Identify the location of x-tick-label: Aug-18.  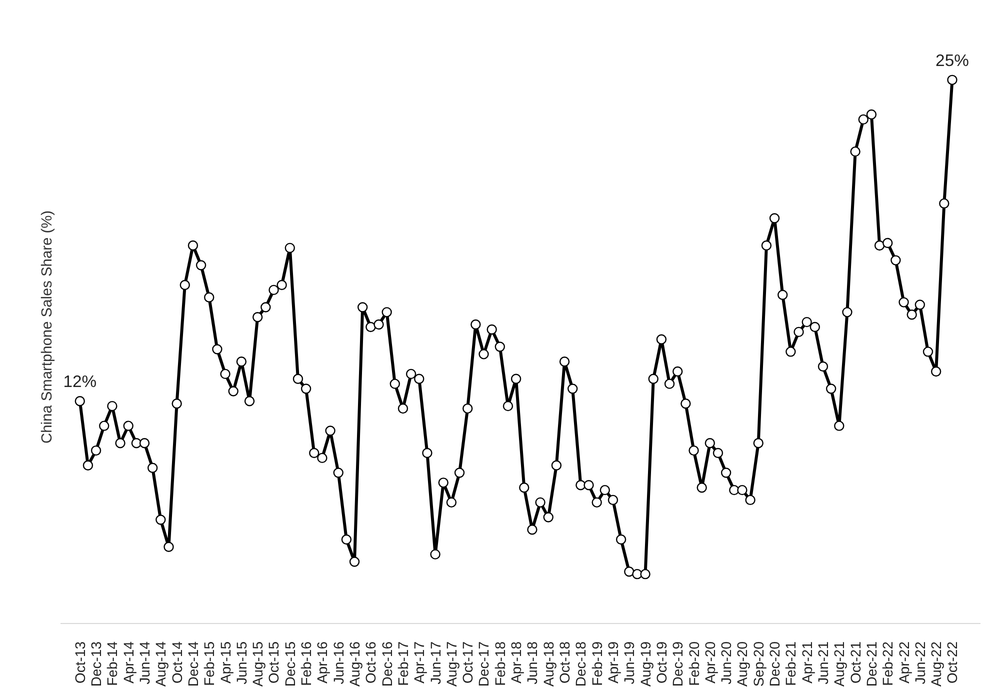
(548, 664).